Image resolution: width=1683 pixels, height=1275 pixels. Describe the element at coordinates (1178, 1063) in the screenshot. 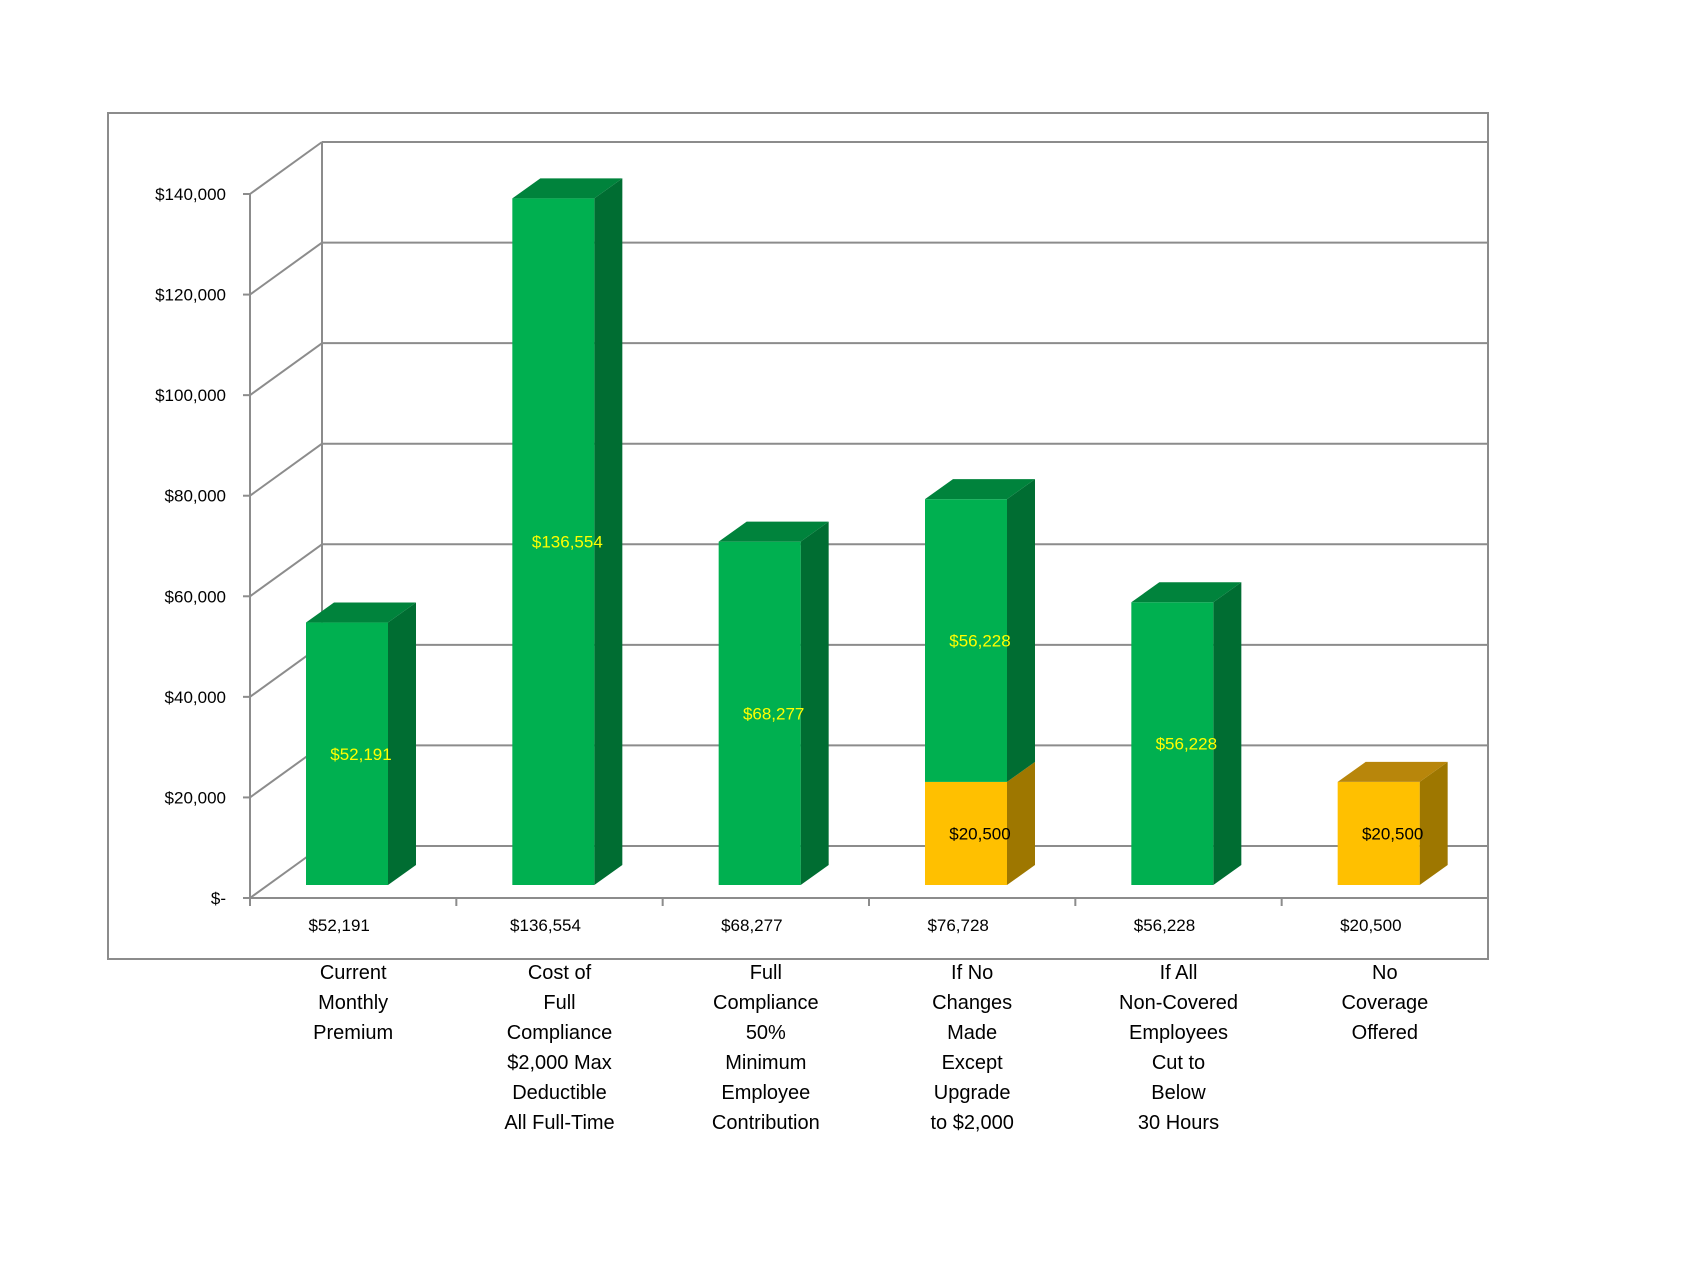

I see `category-label-line: Cut to` at that location.